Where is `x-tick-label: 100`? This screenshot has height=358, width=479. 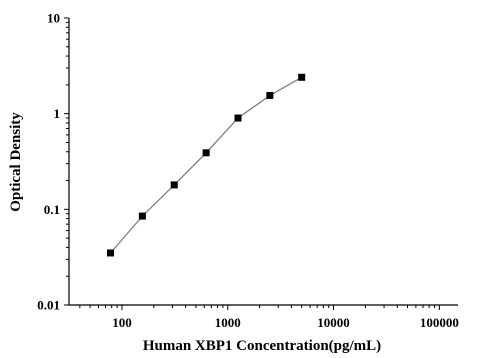
x-tick-label: 100 is located at coordinates (122, 322).